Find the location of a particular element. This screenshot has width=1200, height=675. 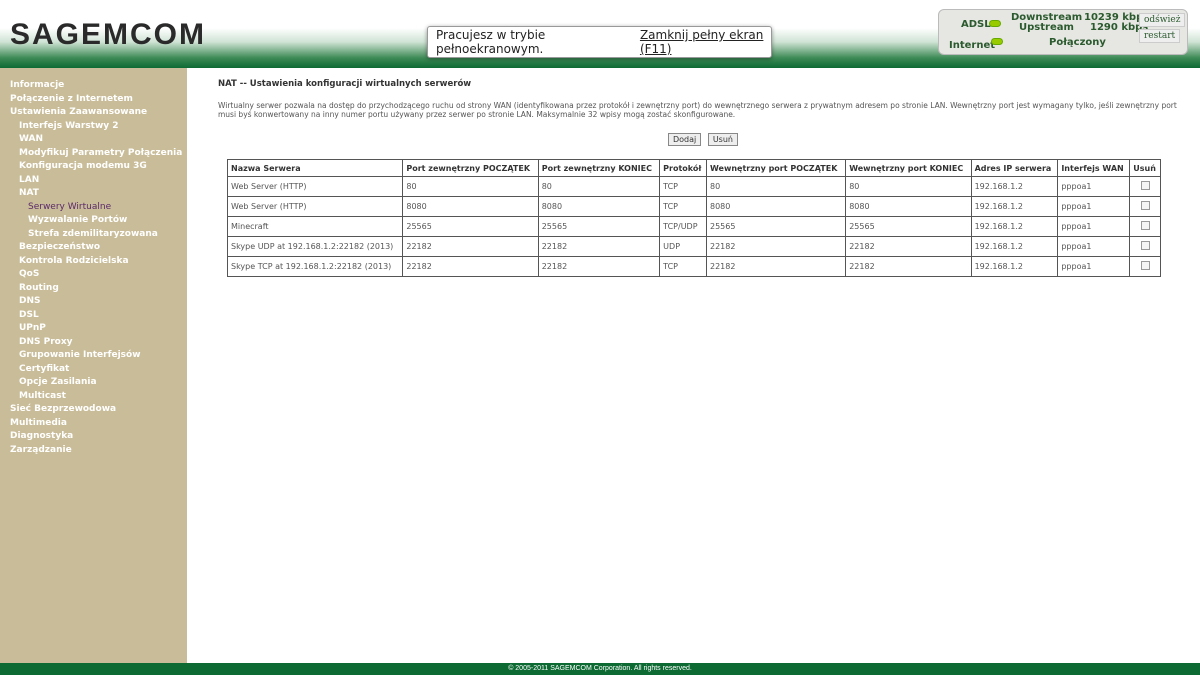

column-header: Wewnętrzny port KONIEC is located at coordinates (908, 168).